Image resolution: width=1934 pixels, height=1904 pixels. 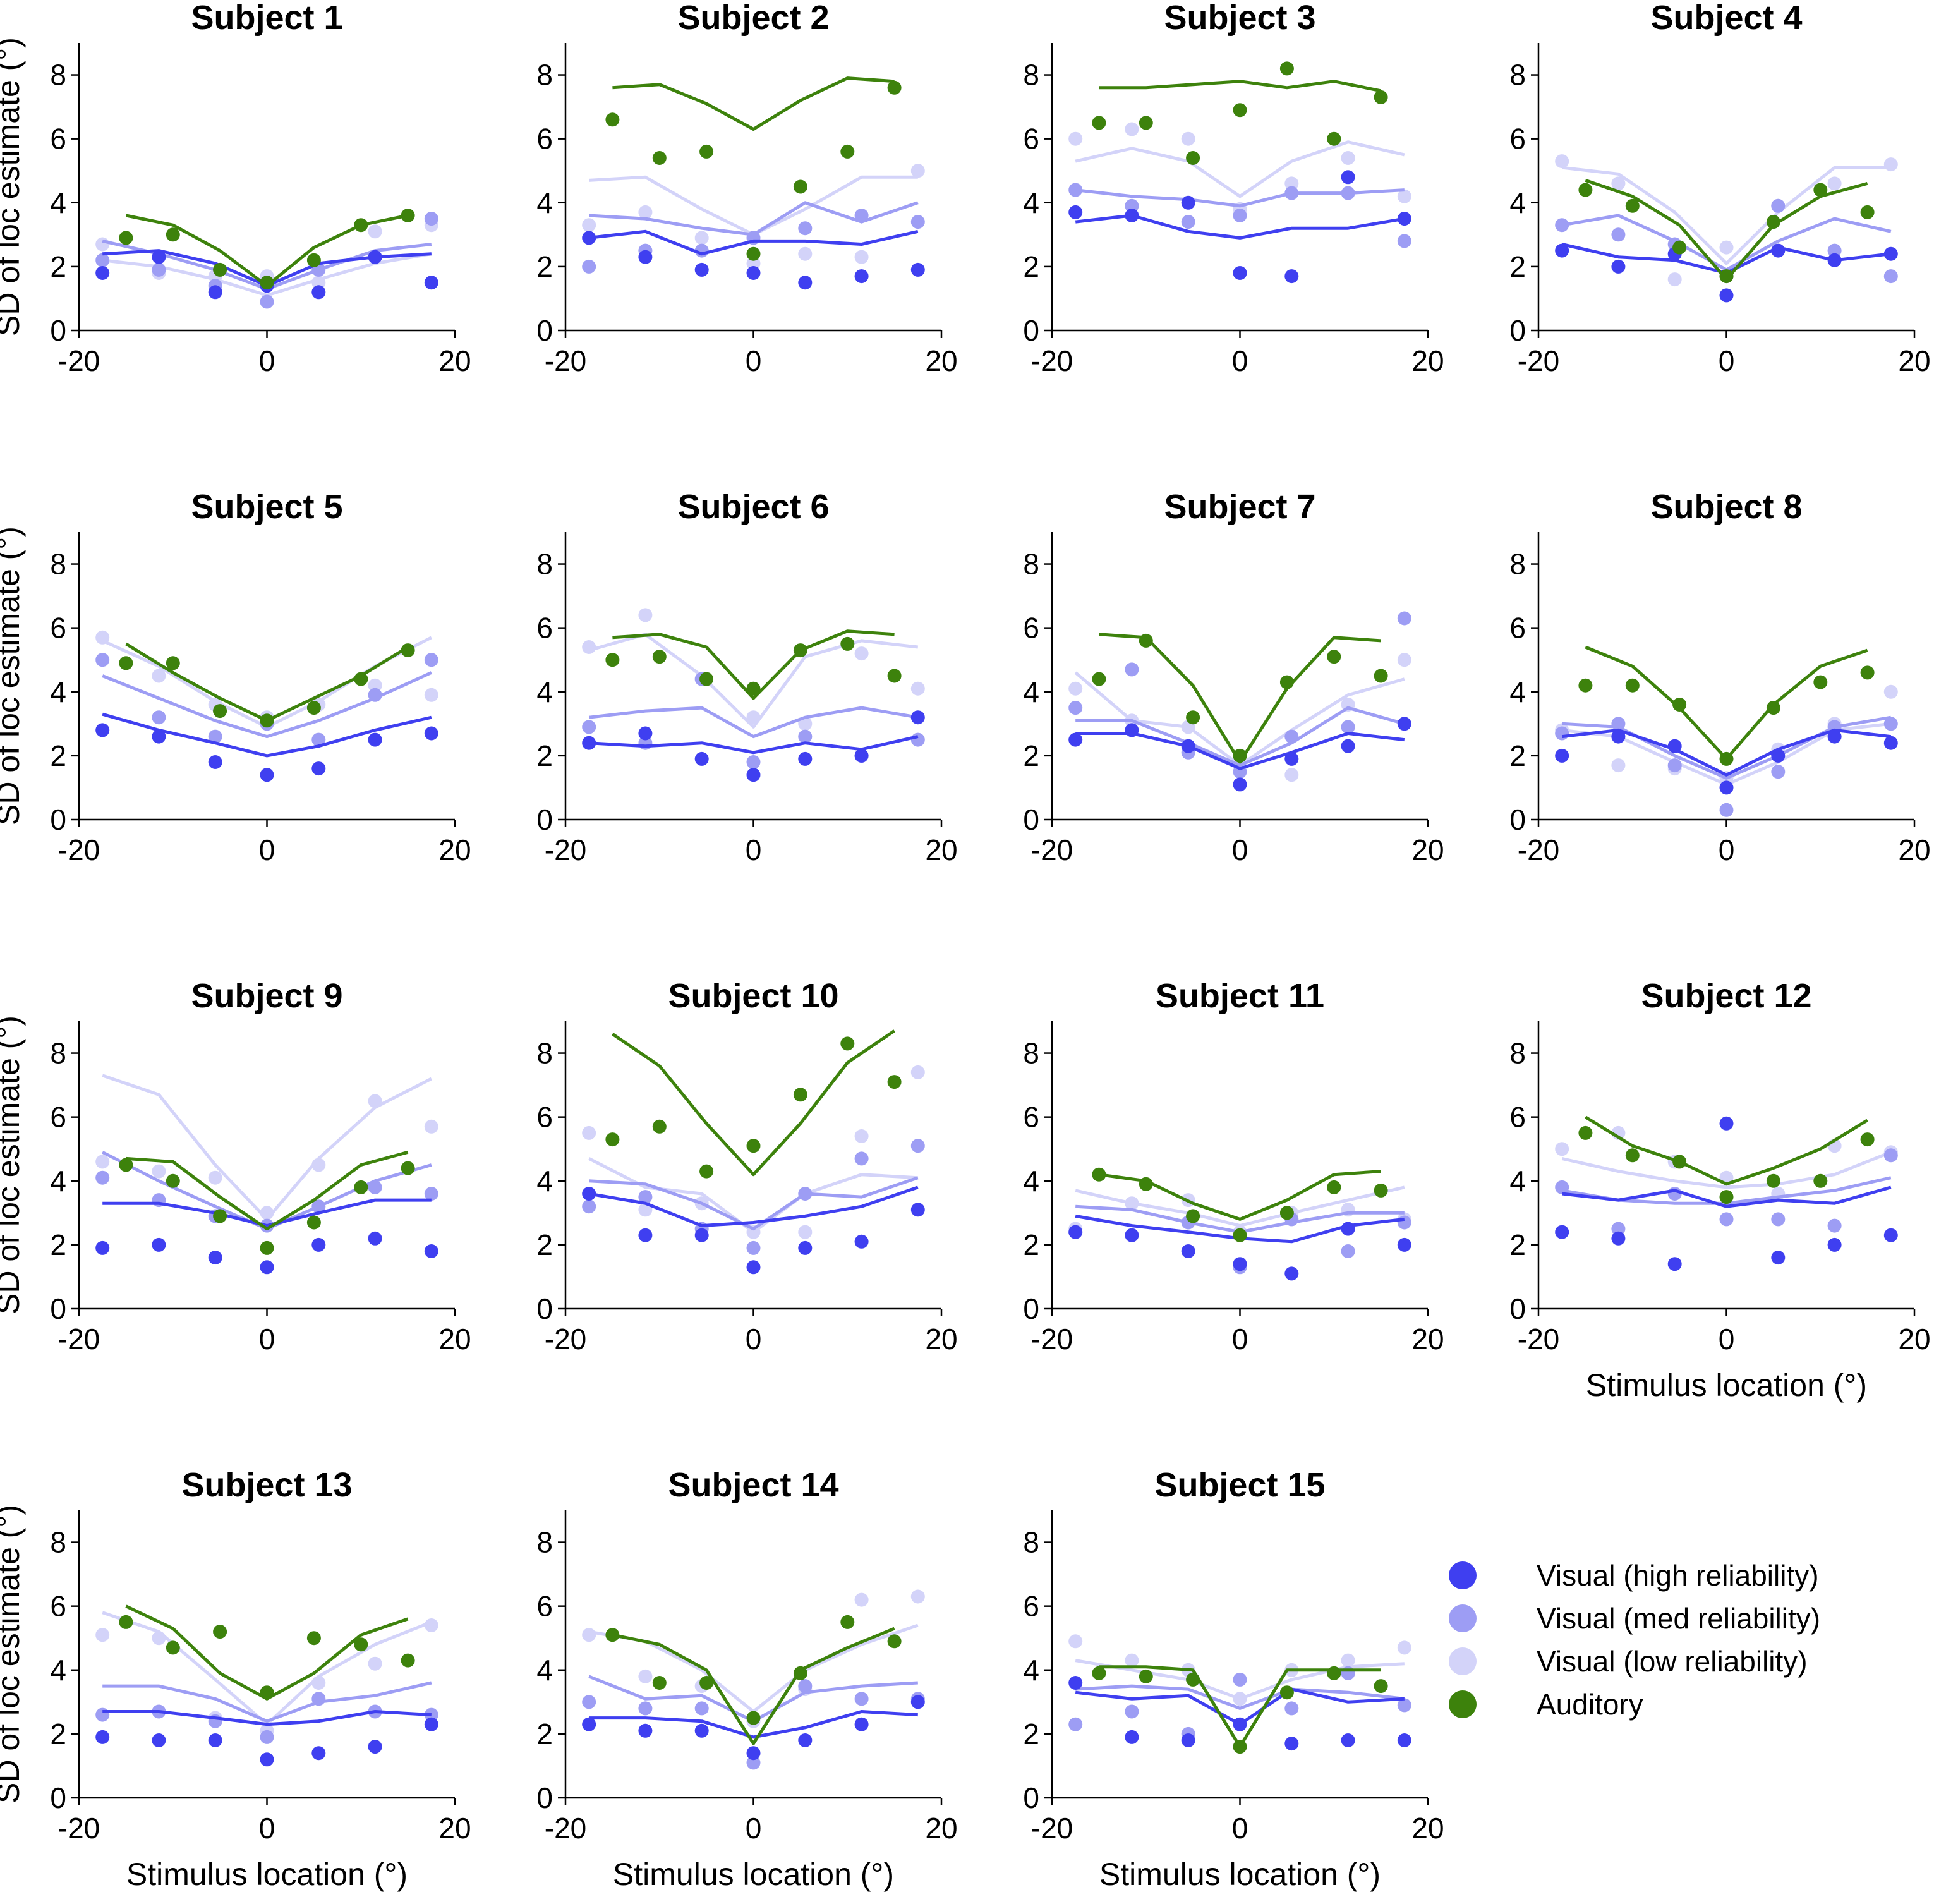 I want to click on panel-title: Subject 14, so click(x=753, y=1485).